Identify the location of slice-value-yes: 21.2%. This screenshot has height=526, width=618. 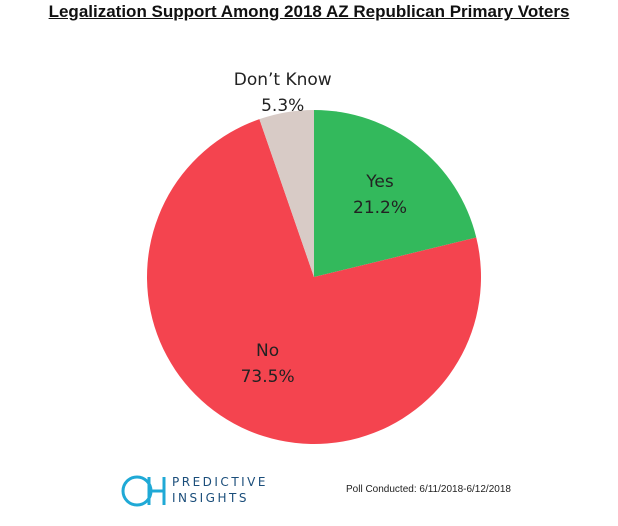
(380, 208).